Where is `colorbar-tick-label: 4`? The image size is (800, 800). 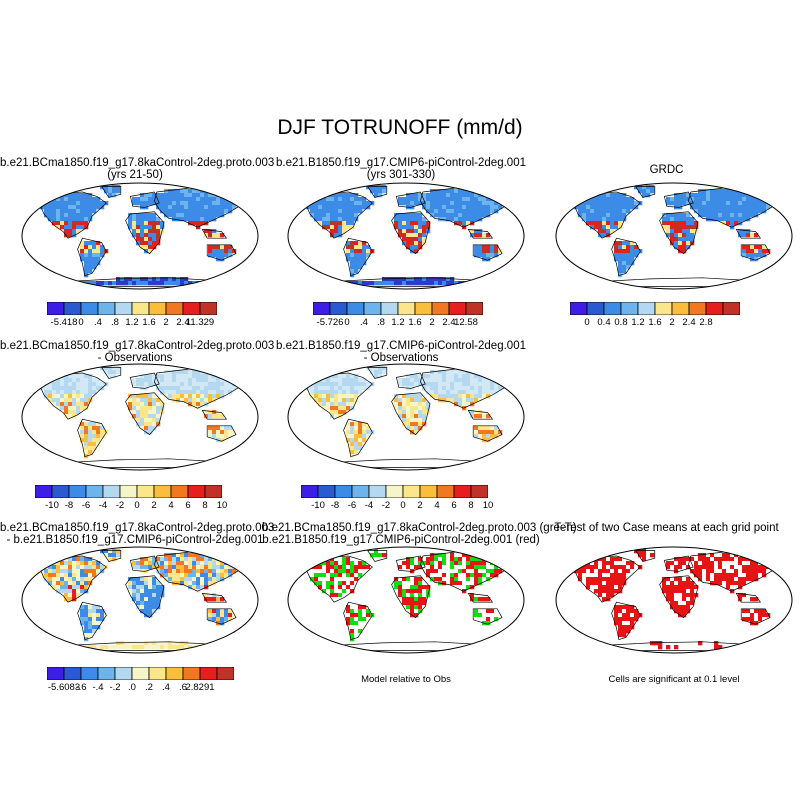 colorbar-tick-label: 4 is located at coordinates (437, 505).